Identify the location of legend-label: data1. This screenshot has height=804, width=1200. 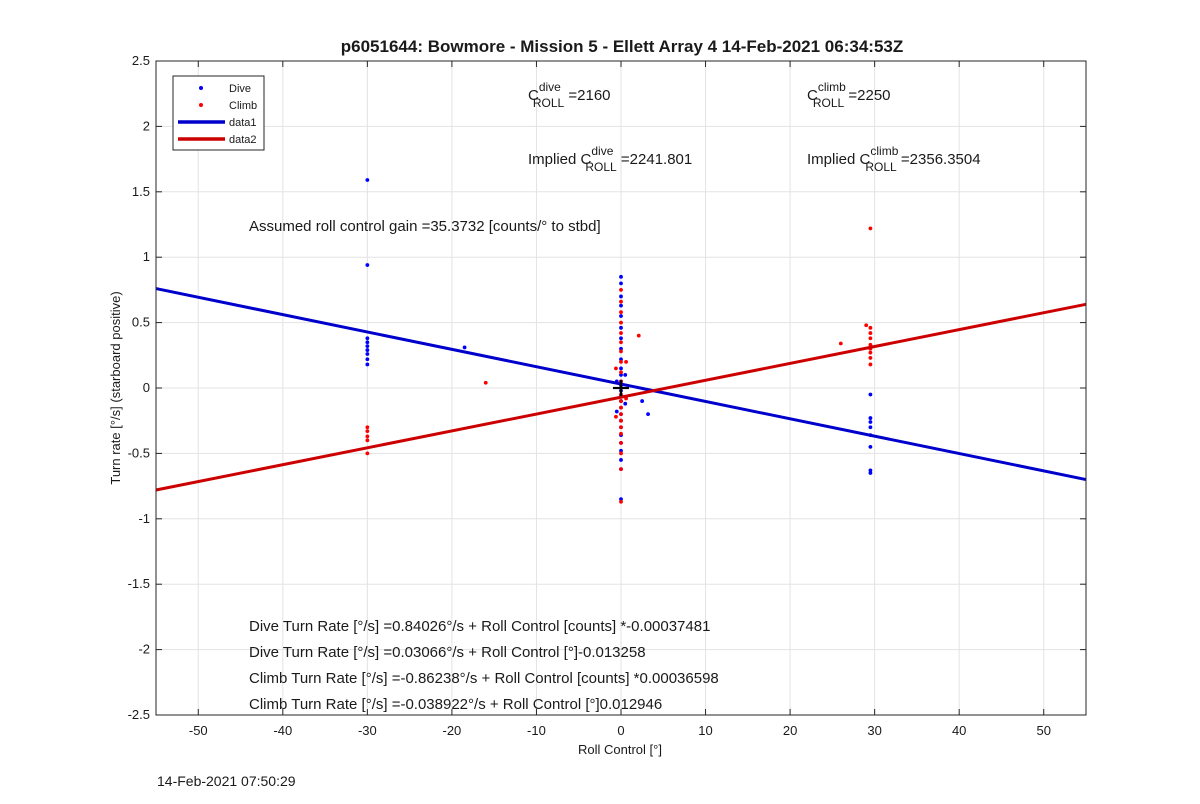
(243, 123).